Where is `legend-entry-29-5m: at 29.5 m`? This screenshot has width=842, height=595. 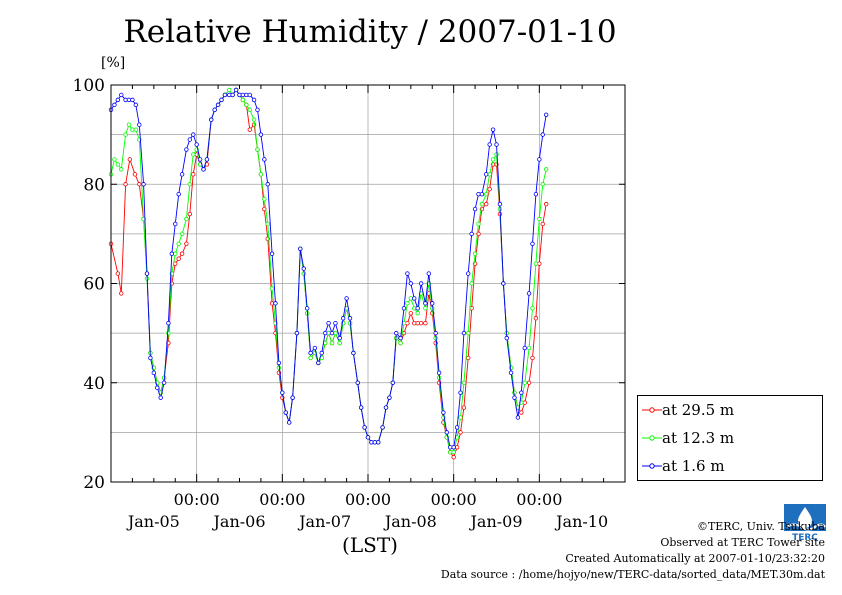 legend-entry-29-5m: at 29.5 m is located at coordinates (730, 410).